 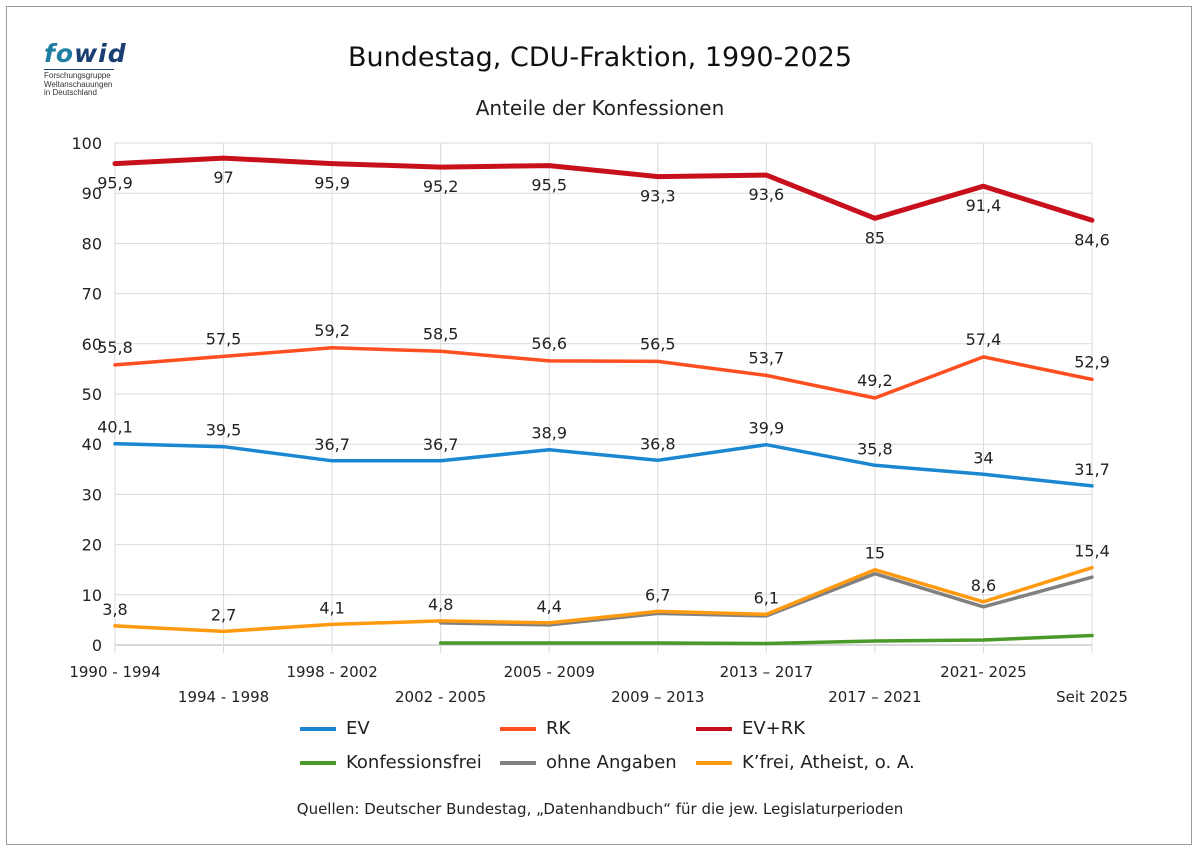 I want to click on y-tick-label-80: 80, so click(x=92, y=243).